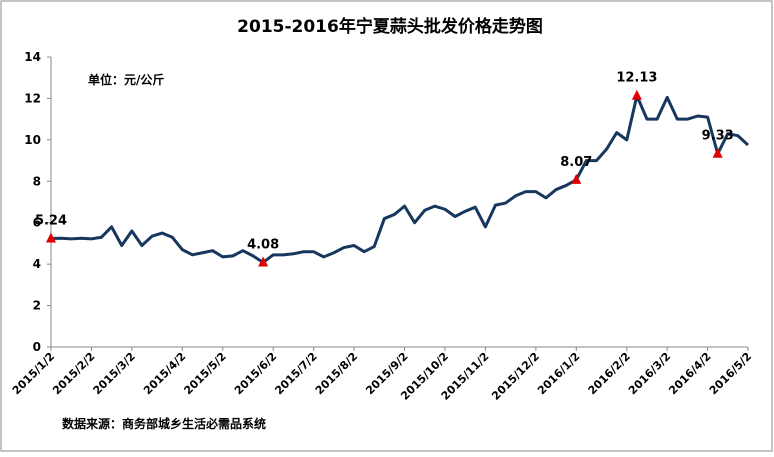 This screenshot has height=457, width=774. Describe the element at coordinates (37, 264) in the screenshot. I see `y-tick-label: 4` at that location.